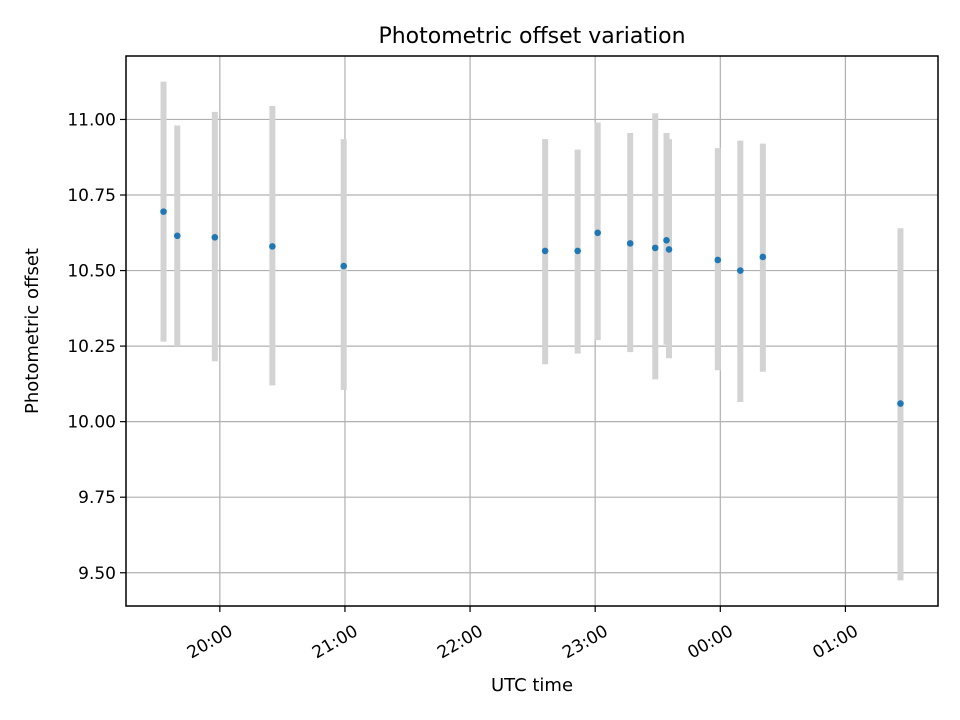 The image size is (960, 720). What do you see at coordinates (97, 574) in the screenshot?
I see `y-tick-label: 9.50` at bounding box center [97, 574].